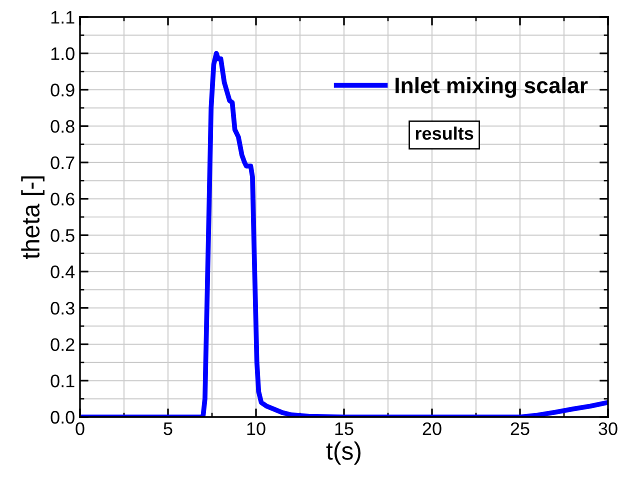  I want to click on y-tick-label: 1.0, so click(62, 53).